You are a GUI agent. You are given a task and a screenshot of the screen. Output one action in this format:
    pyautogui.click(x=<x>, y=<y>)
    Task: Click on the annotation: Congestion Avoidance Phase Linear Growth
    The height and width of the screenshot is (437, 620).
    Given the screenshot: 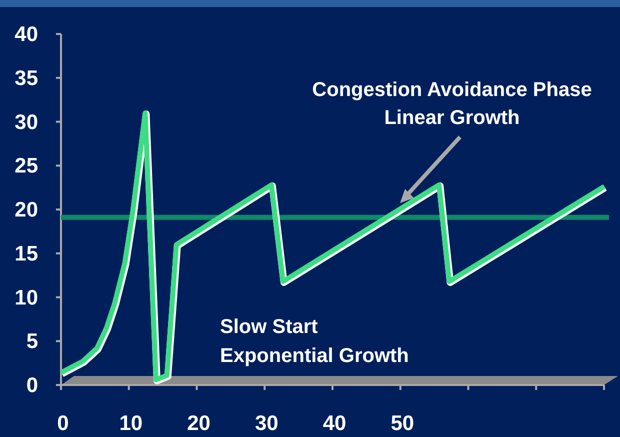 What is the action you would take?
    pyautogui.click(x=452, y=104)
    